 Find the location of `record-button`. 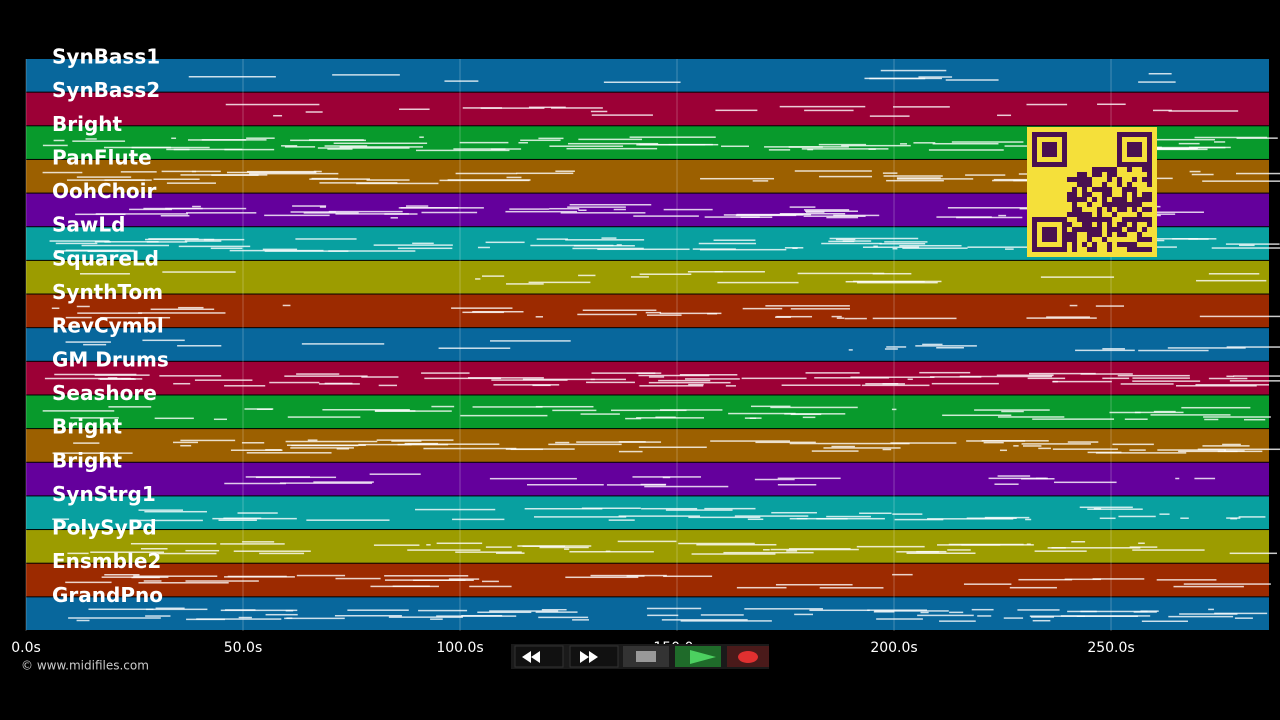

record-button is located at coordinates (748, 656).